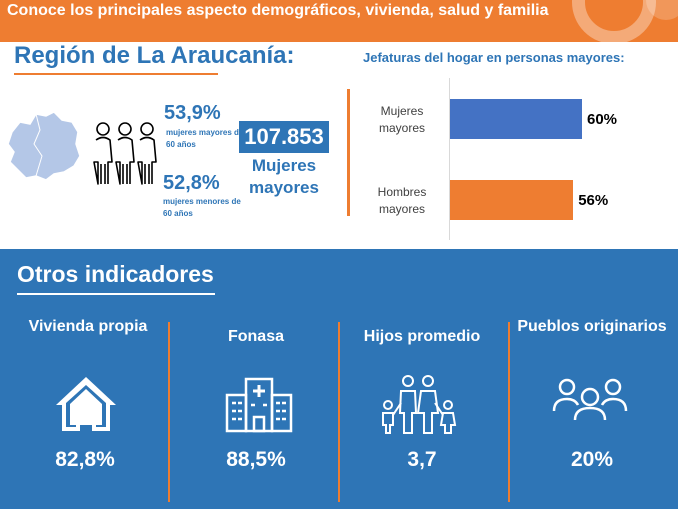 This screenshot has height=509, width=678. I want to click on indicator-value-hijos: 3,7, so click(422, 459).